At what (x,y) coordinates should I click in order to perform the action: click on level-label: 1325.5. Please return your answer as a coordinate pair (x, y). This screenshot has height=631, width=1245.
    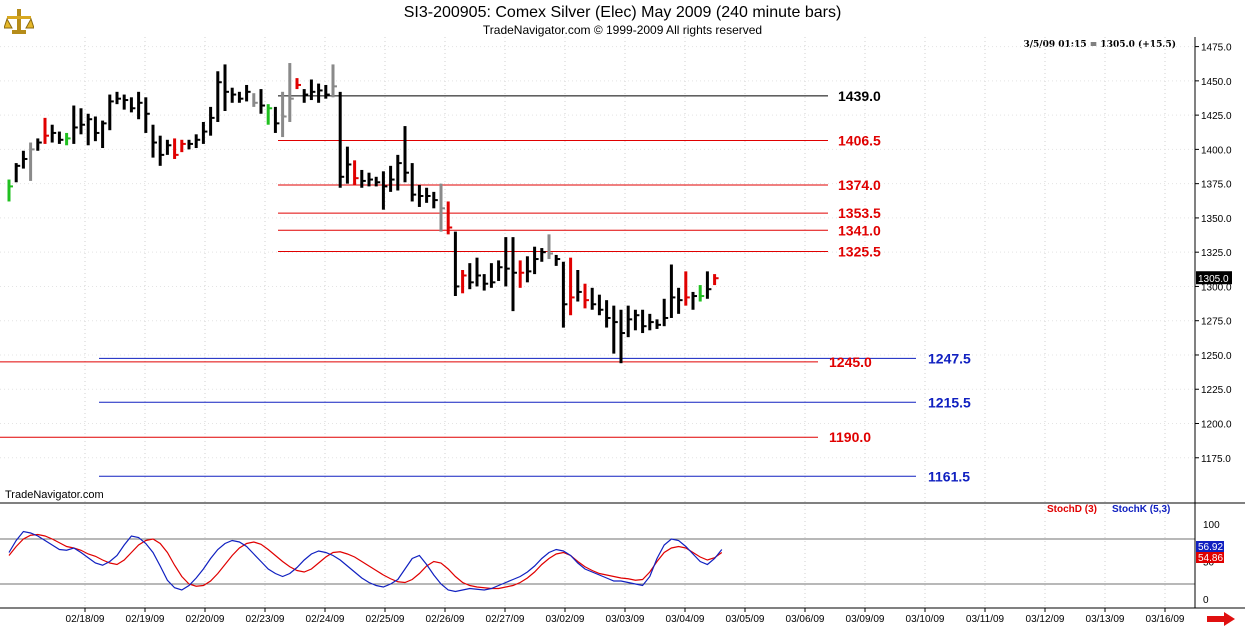
    Looking at the image, I should click on (859, 251).